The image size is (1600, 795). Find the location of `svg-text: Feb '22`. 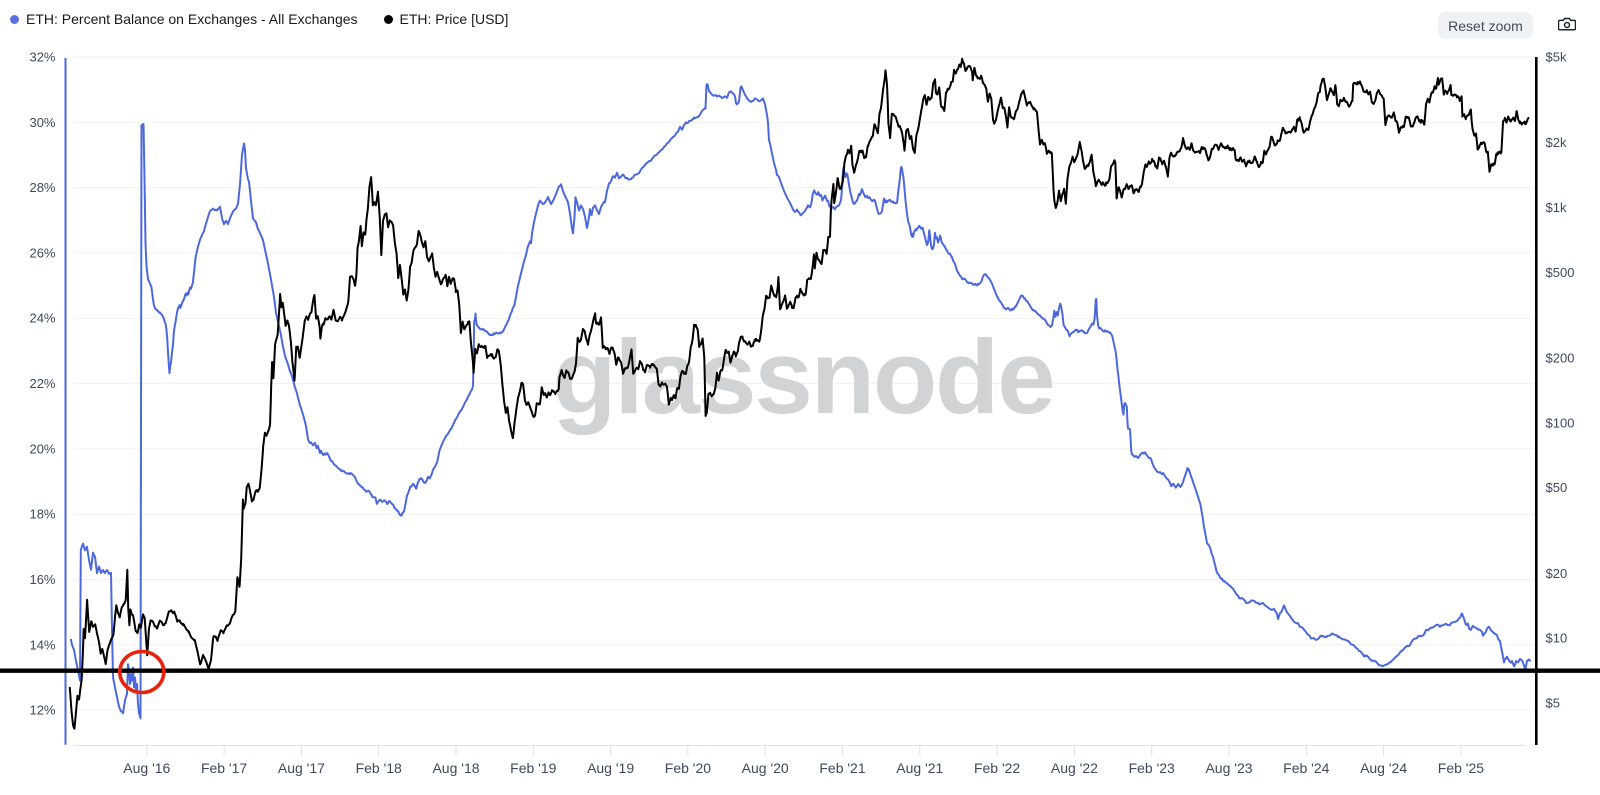

svg-text: Feb '22 is located at coordinates (997, 768).